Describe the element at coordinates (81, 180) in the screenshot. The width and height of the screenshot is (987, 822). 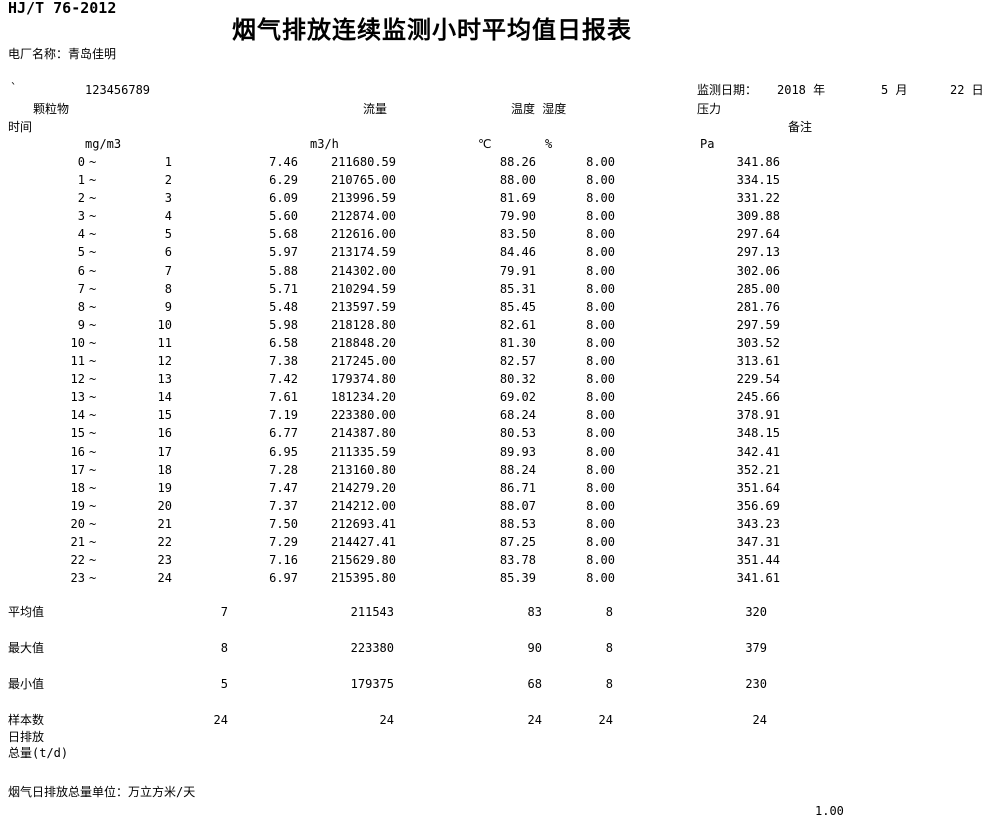
I see `cell-hour-from: 1` at that location.